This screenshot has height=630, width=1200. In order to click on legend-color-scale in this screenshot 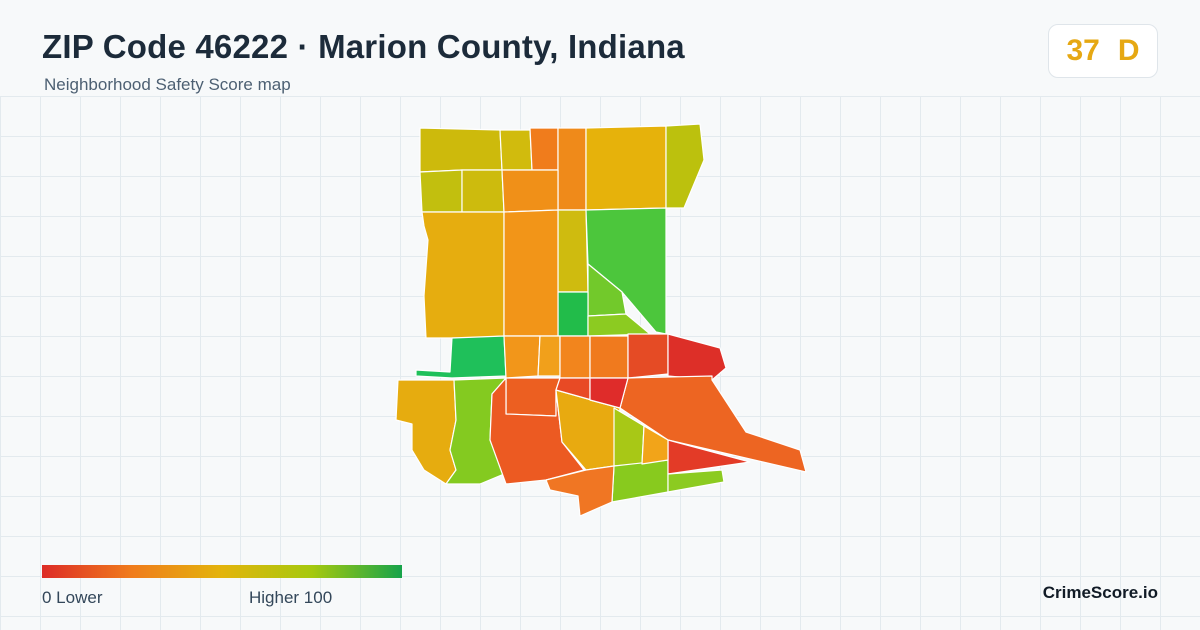, I will do `click(222, 571)`.